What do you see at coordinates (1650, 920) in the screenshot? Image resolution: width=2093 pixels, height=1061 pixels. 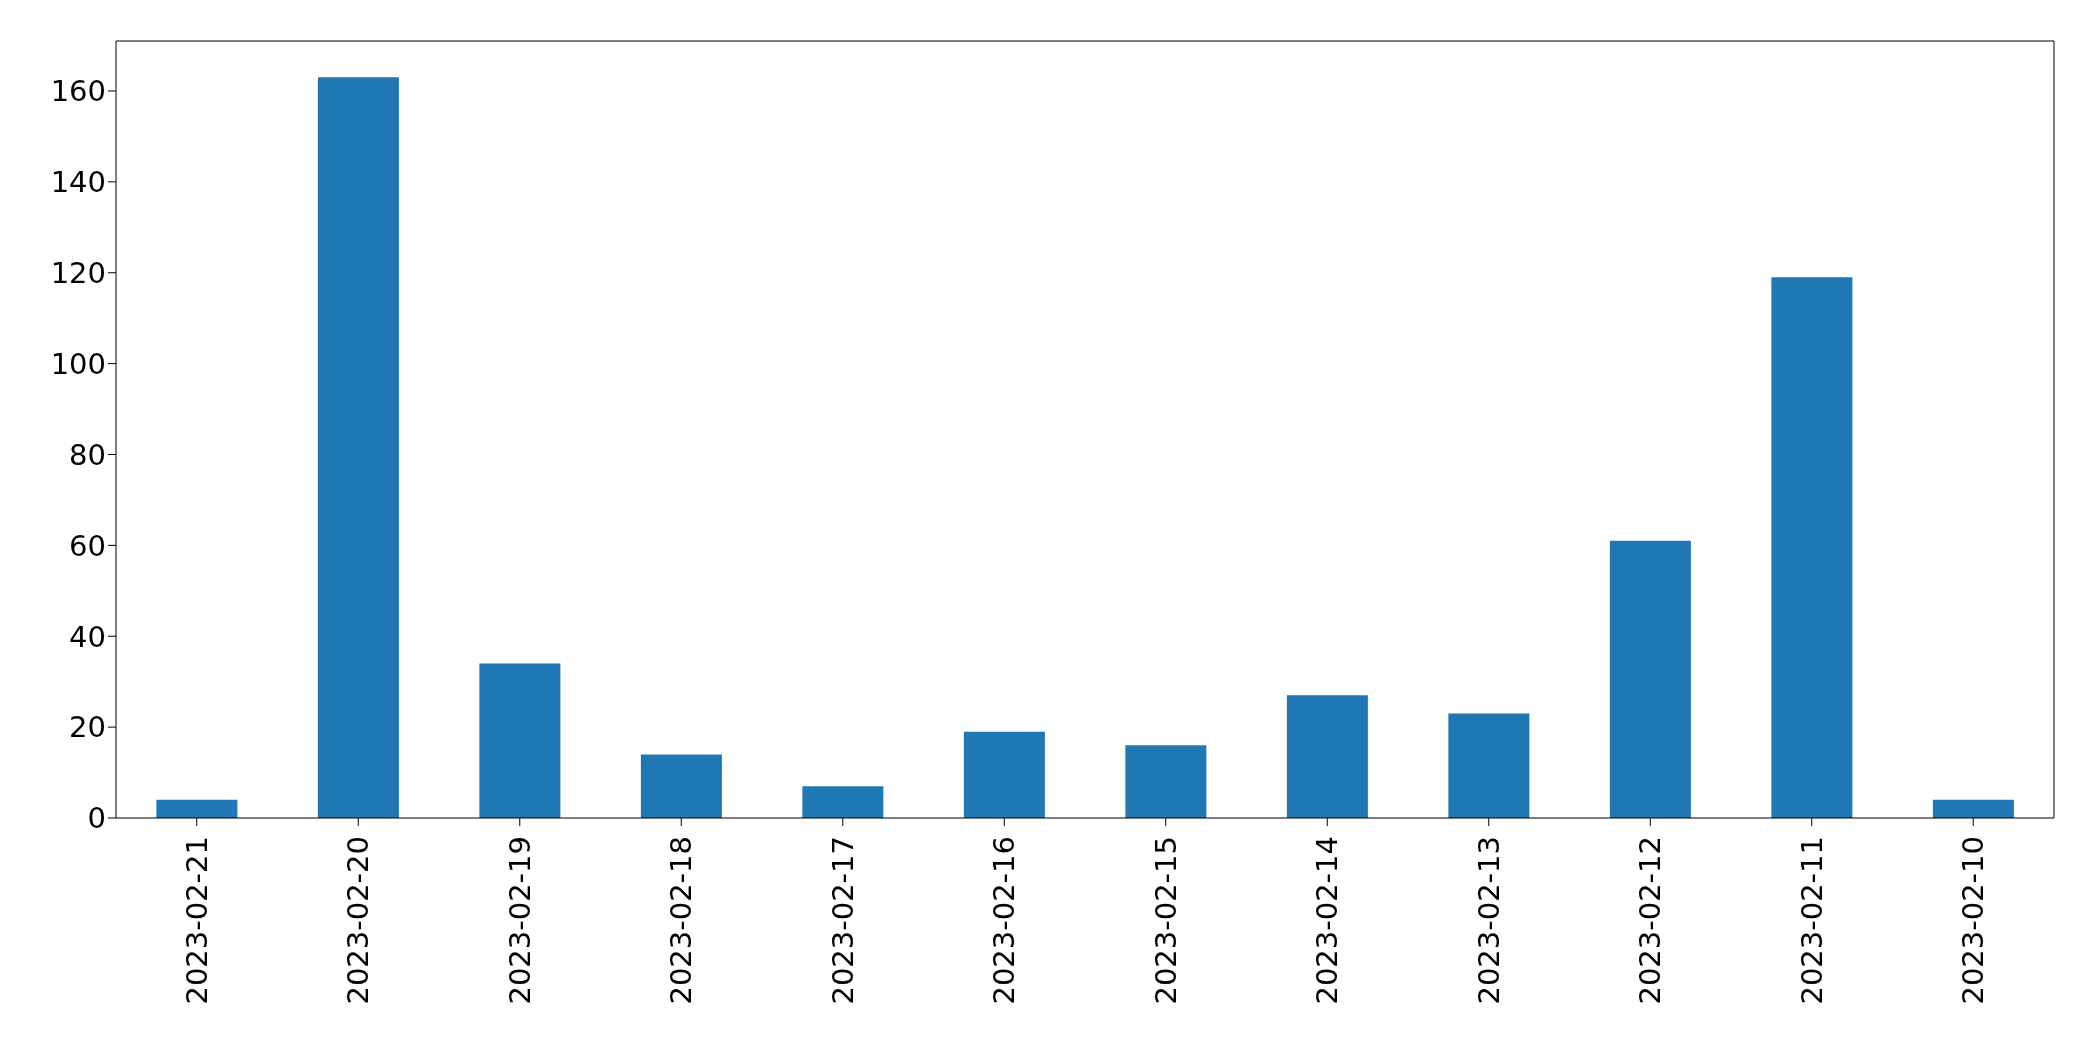 I see `x-tick-label: 2023-02-12` at bounding box center [1650, 920].